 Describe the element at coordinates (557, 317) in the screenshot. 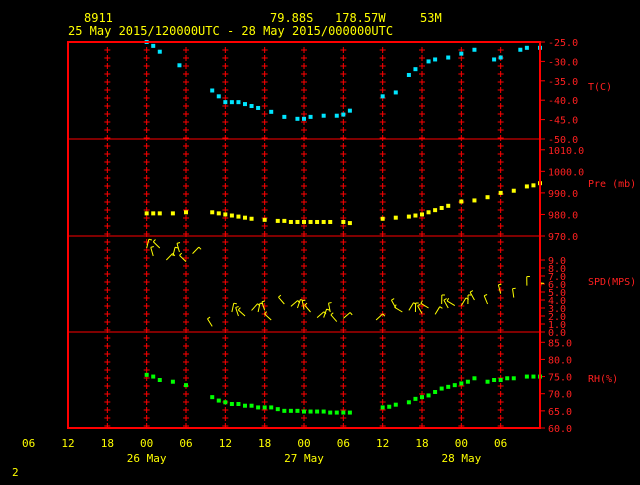

I see `y-tick-label: 2.0` at that location.